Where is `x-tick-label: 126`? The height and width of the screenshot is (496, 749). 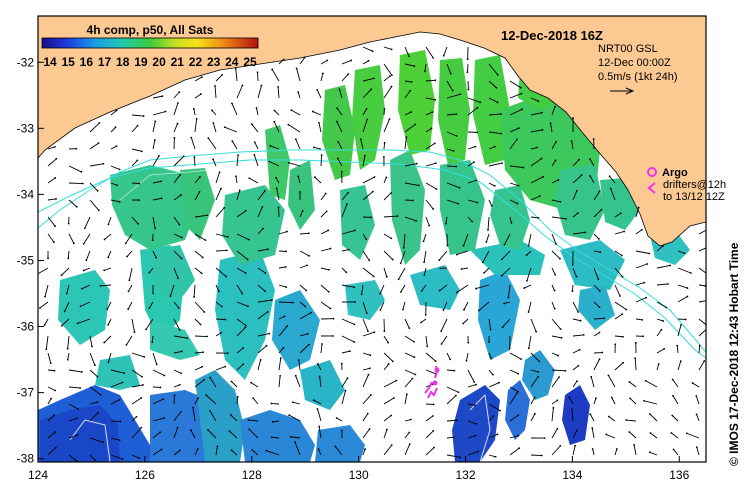 x-tick-label: 126 is located at coordinates (145, 475).